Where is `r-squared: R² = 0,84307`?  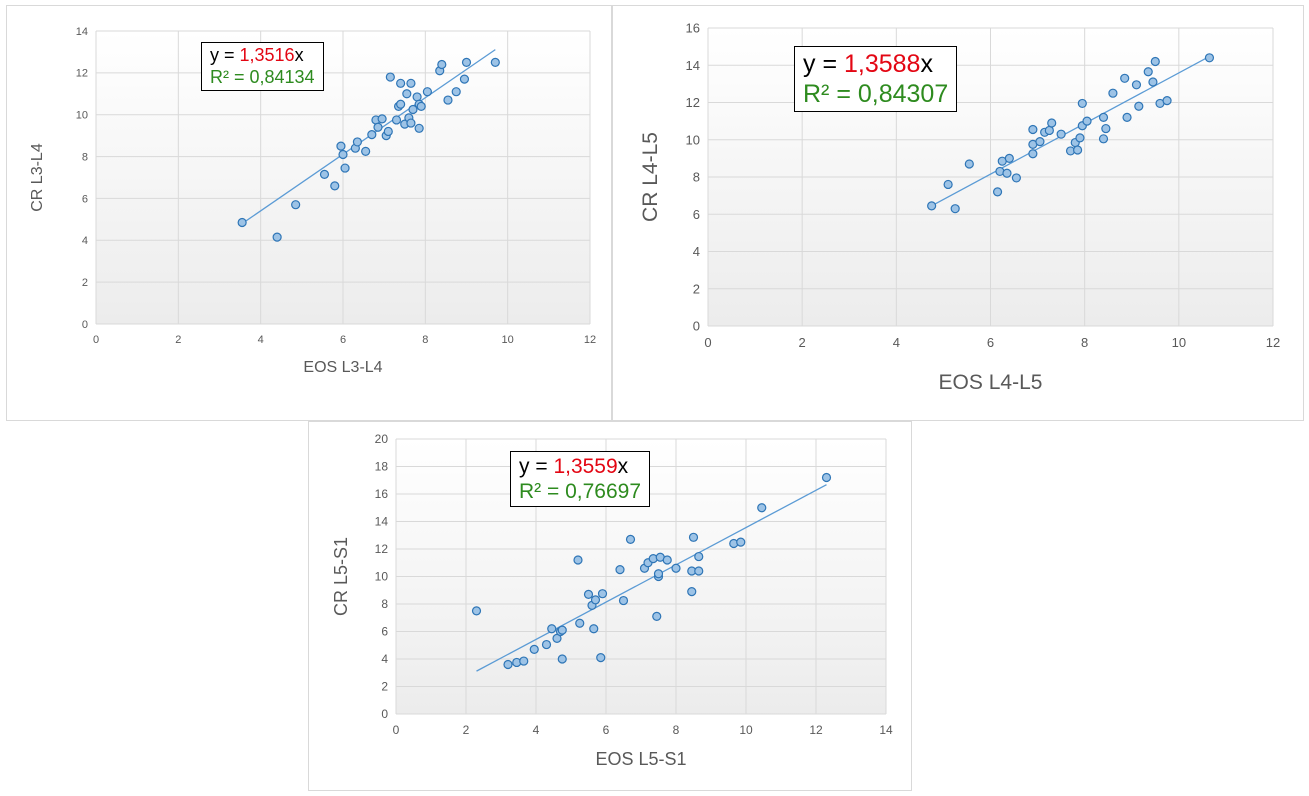
r-squared: R² = 0,84307 is located at coordinates (876, 94).